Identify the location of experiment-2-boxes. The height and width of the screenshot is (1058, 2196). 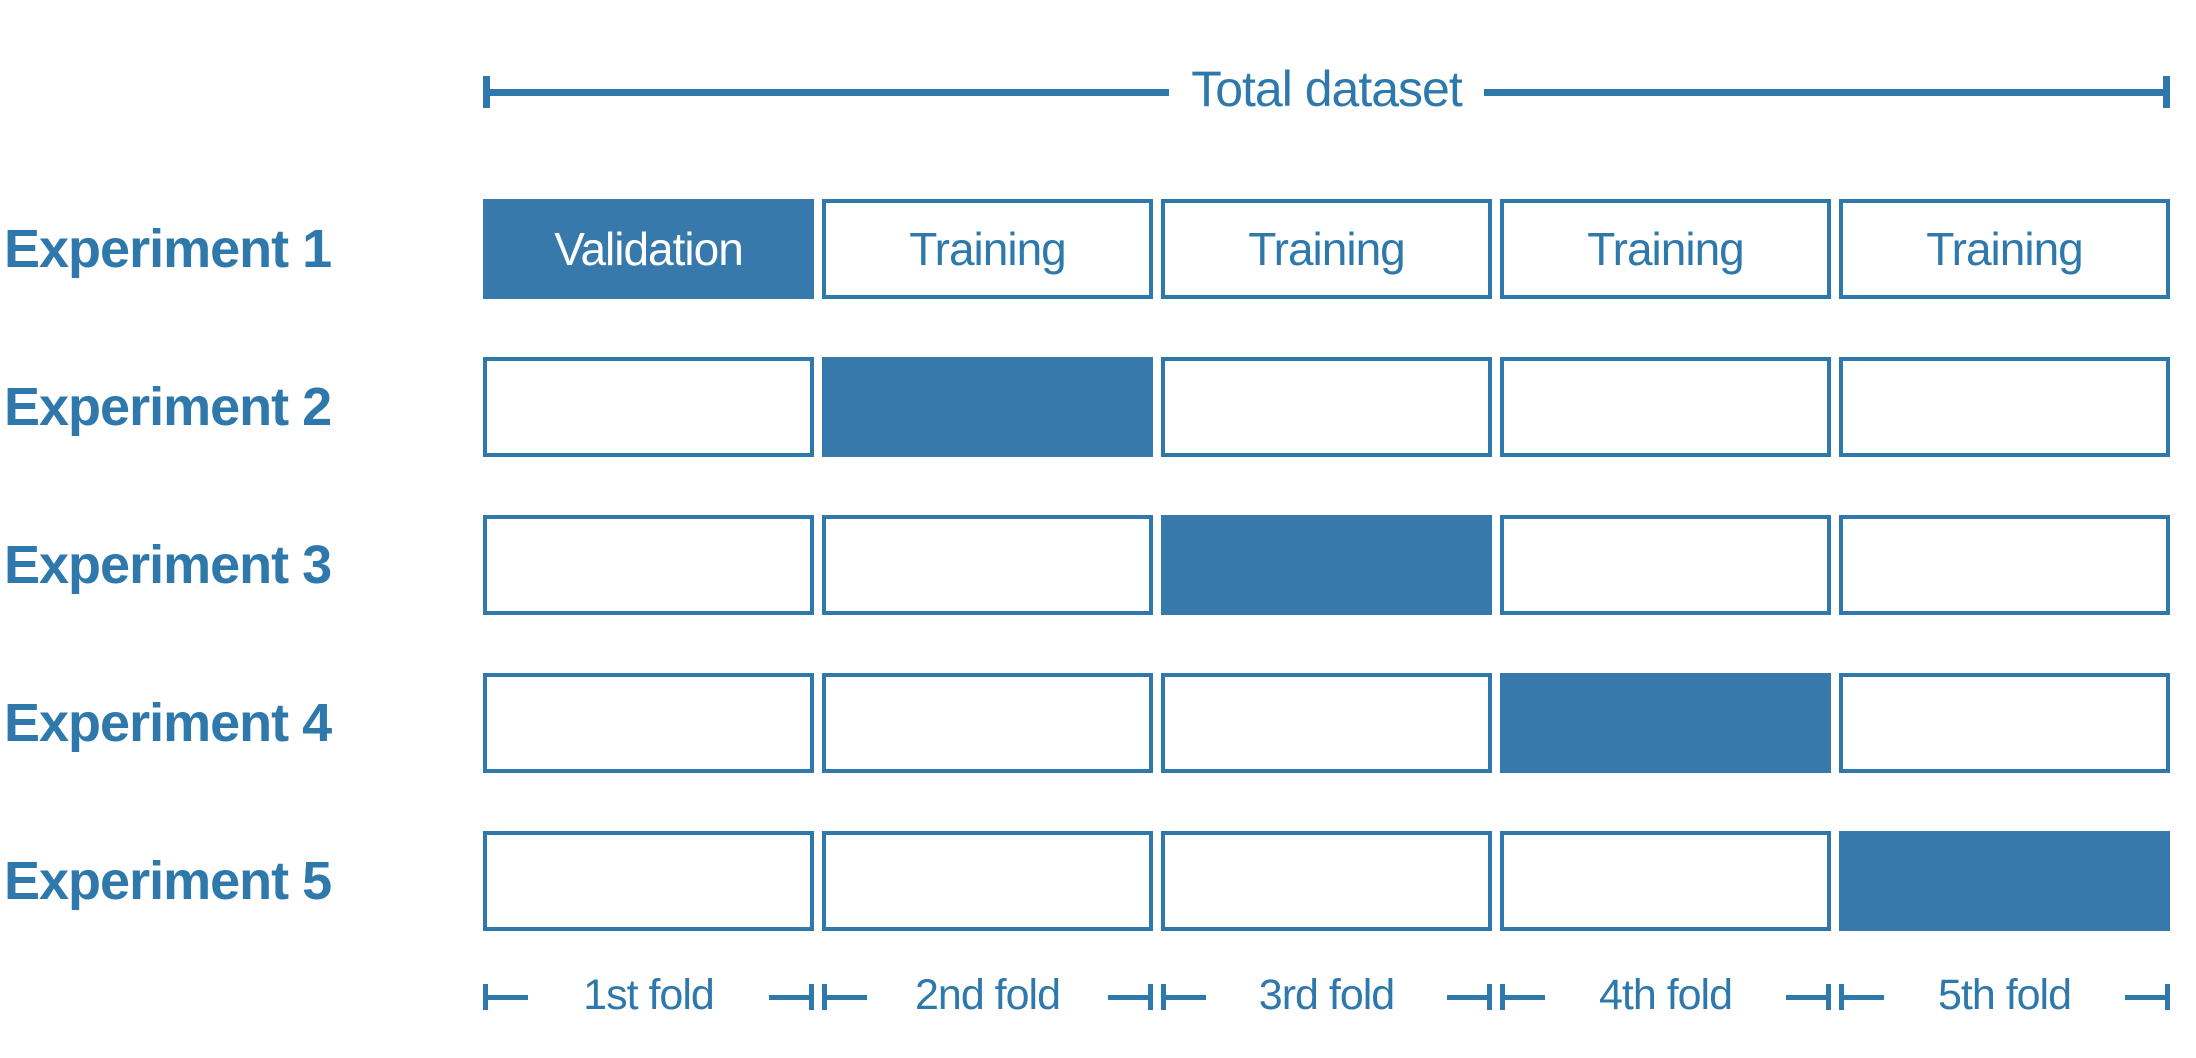
(1326, 407).